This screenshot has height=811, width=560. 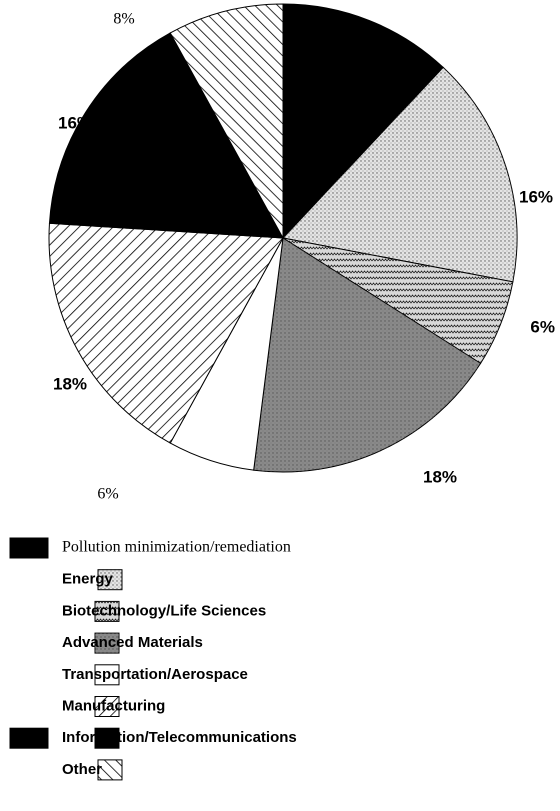 I want to click on slice-label: 8%, so click(x=123, y=19).